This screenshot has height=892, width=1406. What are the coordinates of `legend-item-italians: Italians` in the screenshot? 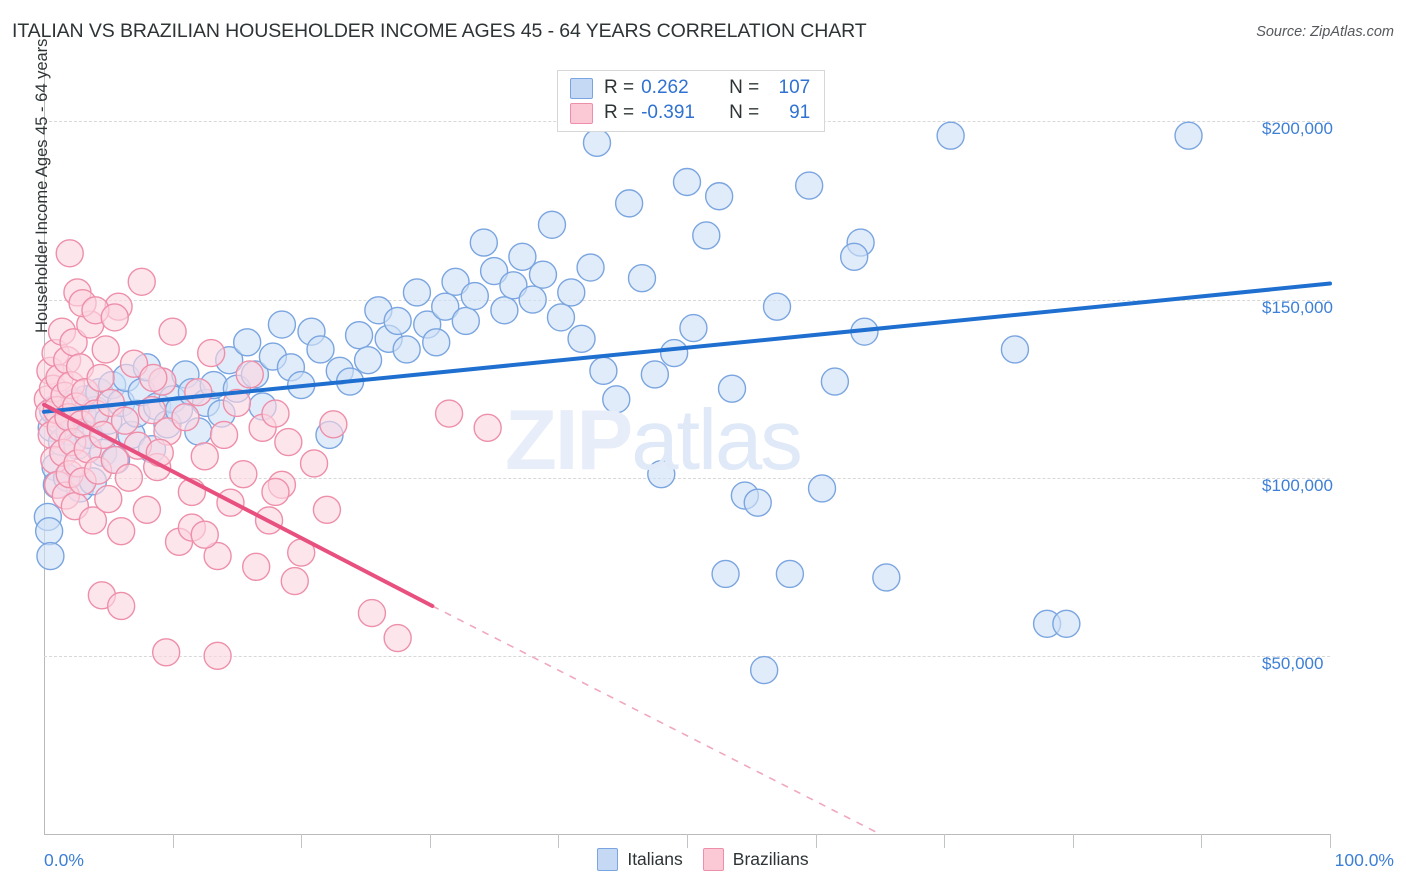 It's located at (640, 859).